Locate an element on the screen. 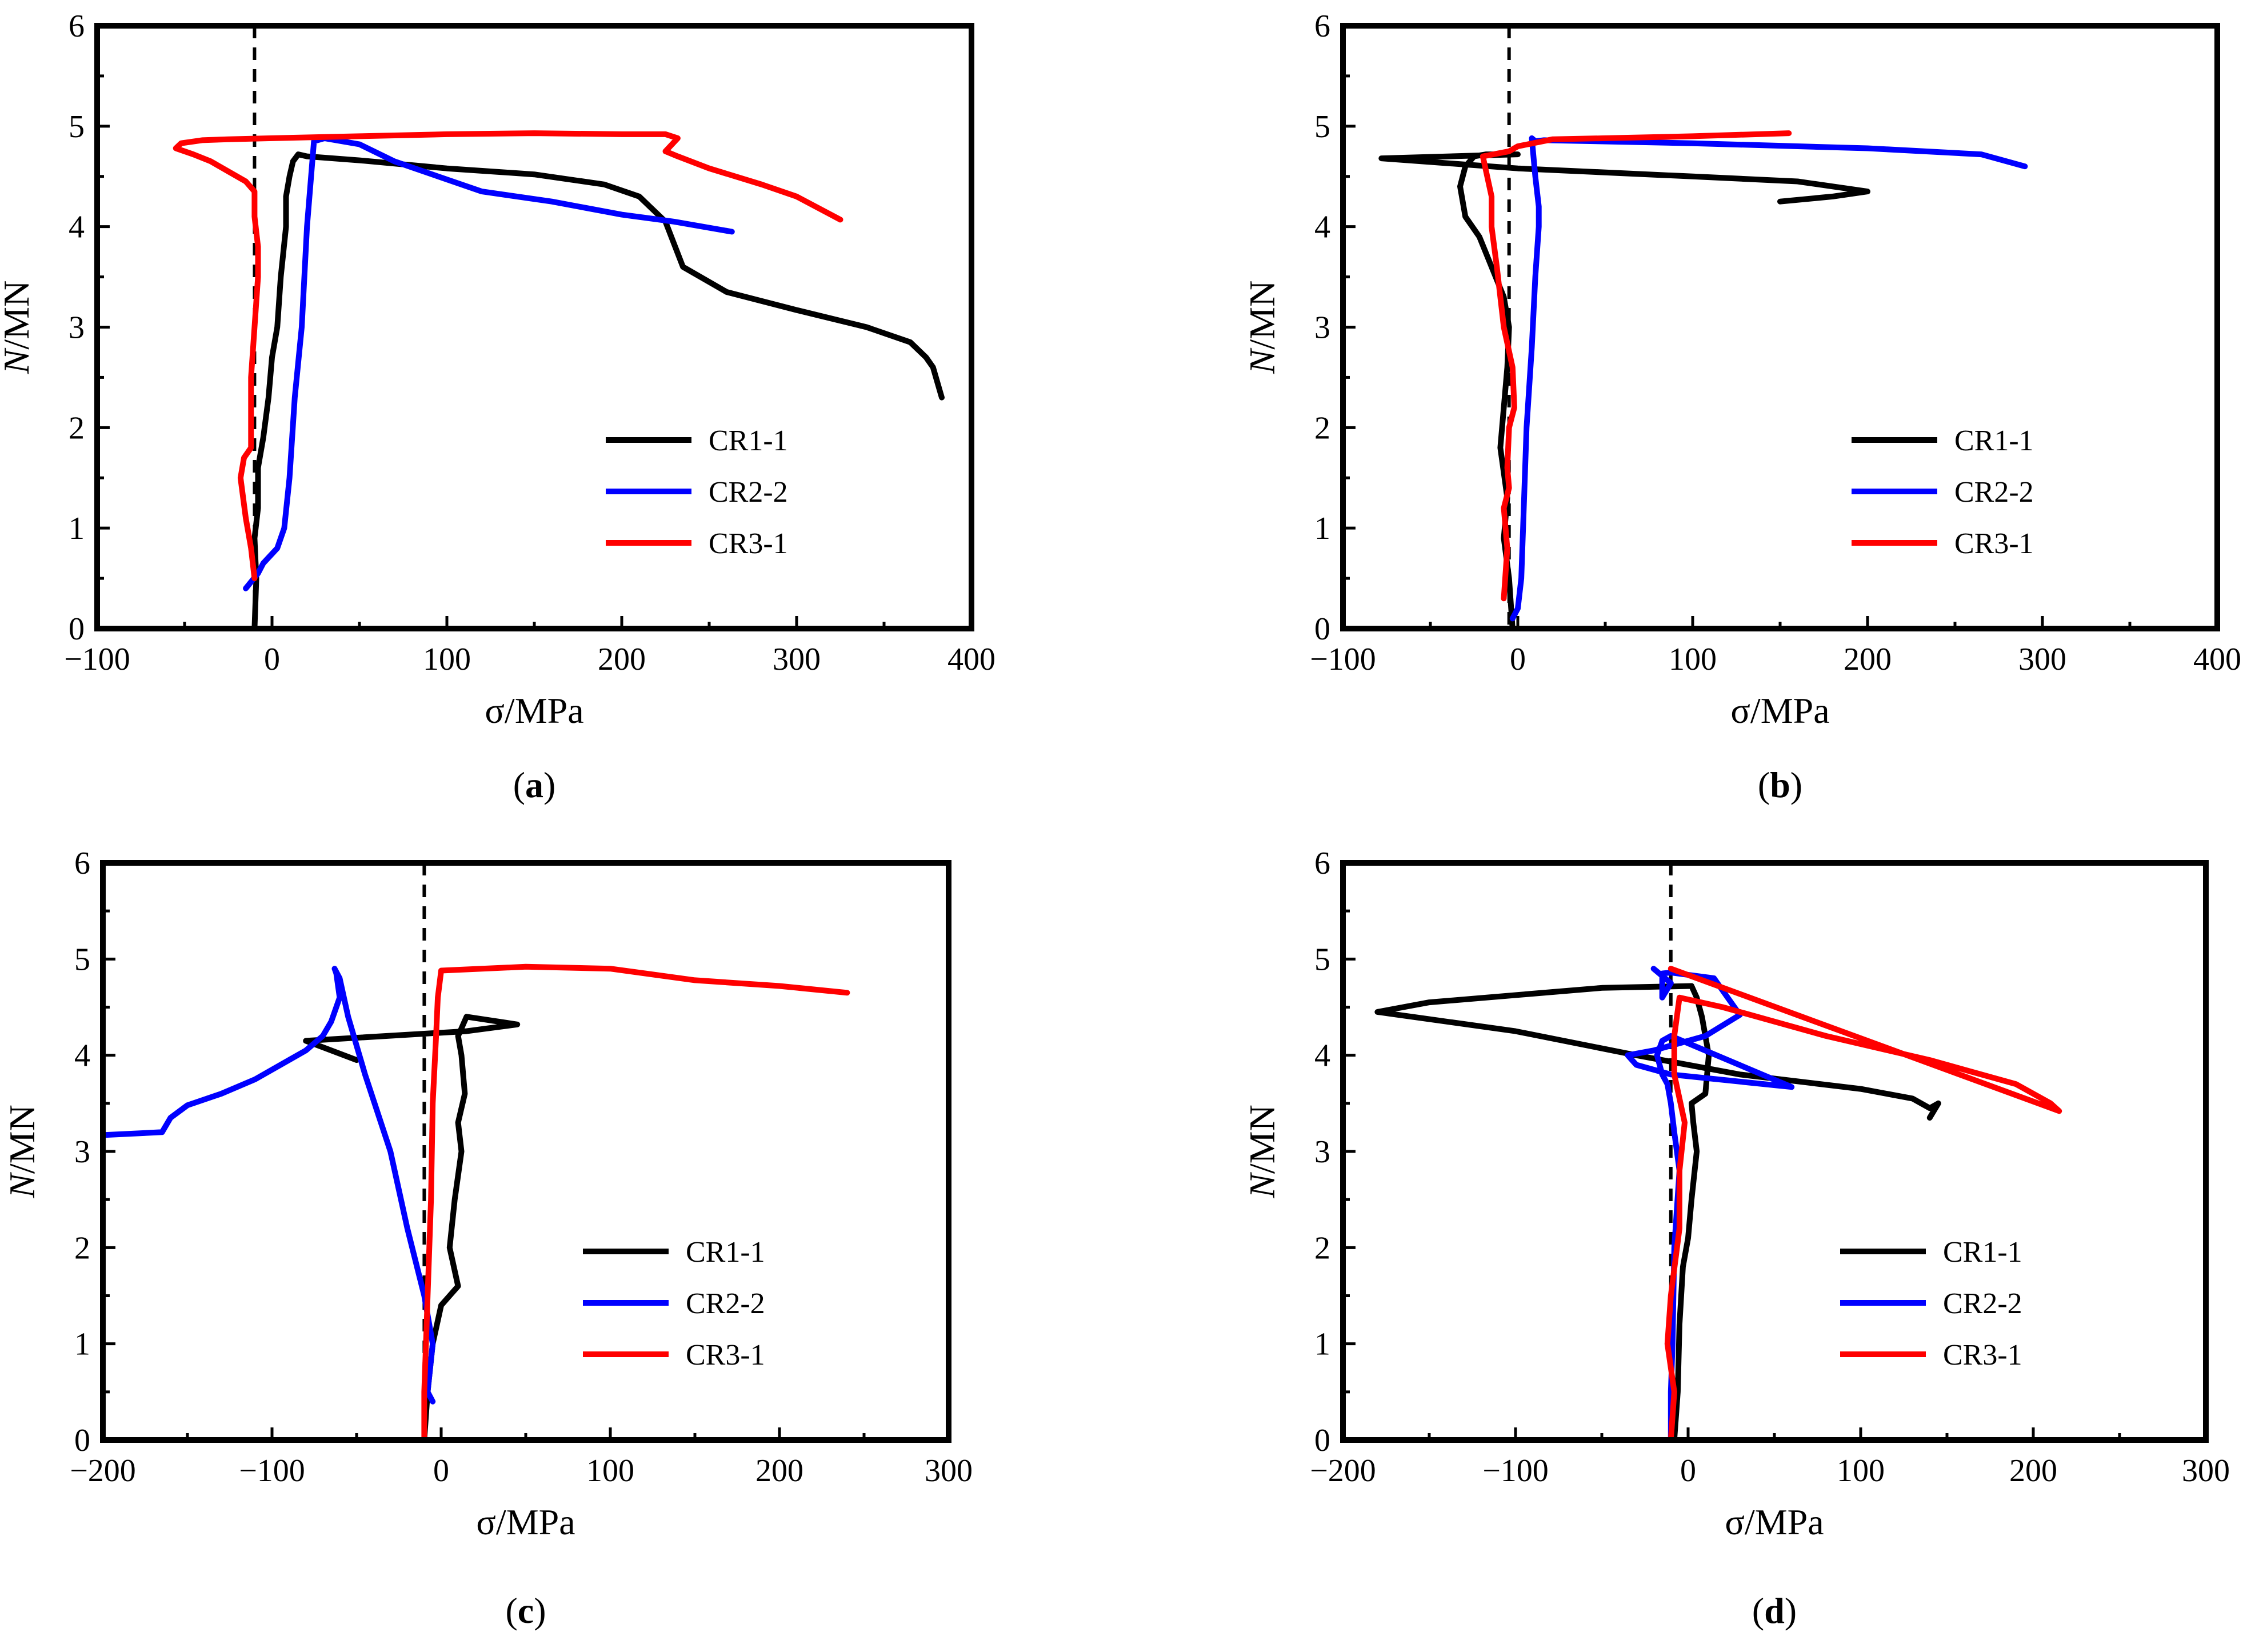 The image size is (2263, 1652). panel-caption: (a) is located at coordinates (534, 785).